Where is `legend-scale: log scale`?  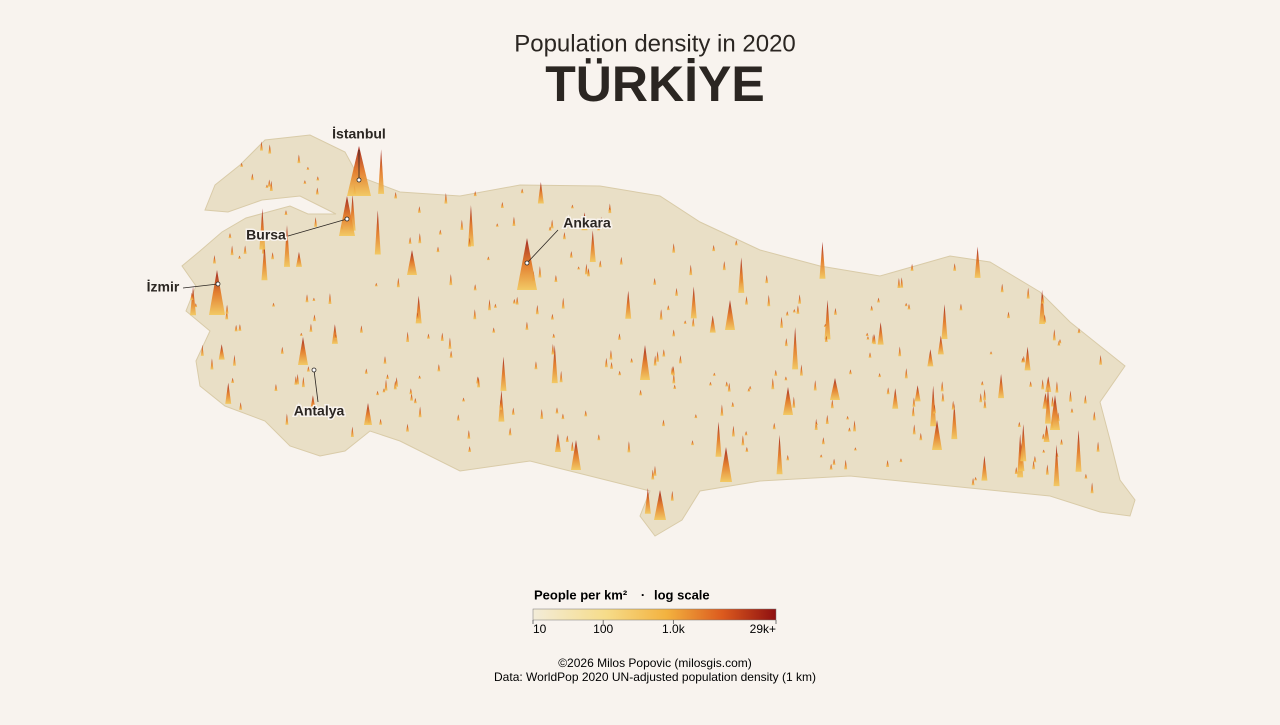
legend-scale: log scale is located at coordinates (682, 594).